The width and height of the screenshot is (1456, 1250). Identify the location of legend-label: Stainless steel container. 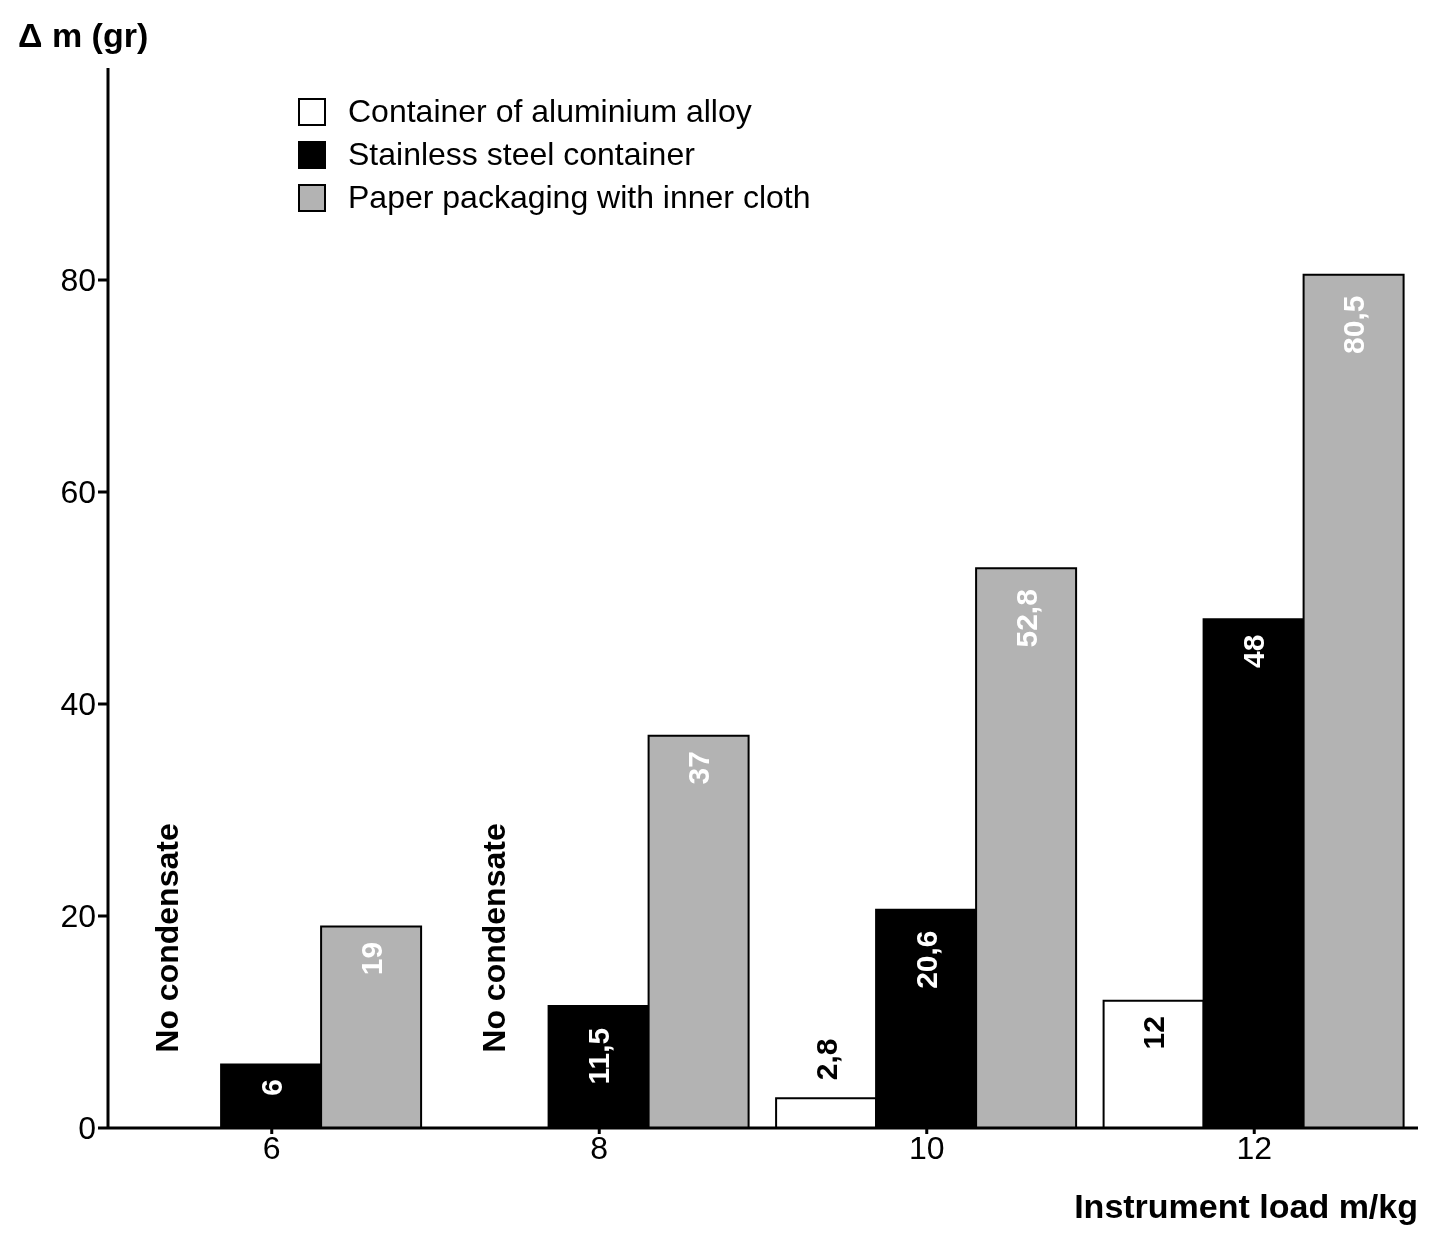
(521, 154).